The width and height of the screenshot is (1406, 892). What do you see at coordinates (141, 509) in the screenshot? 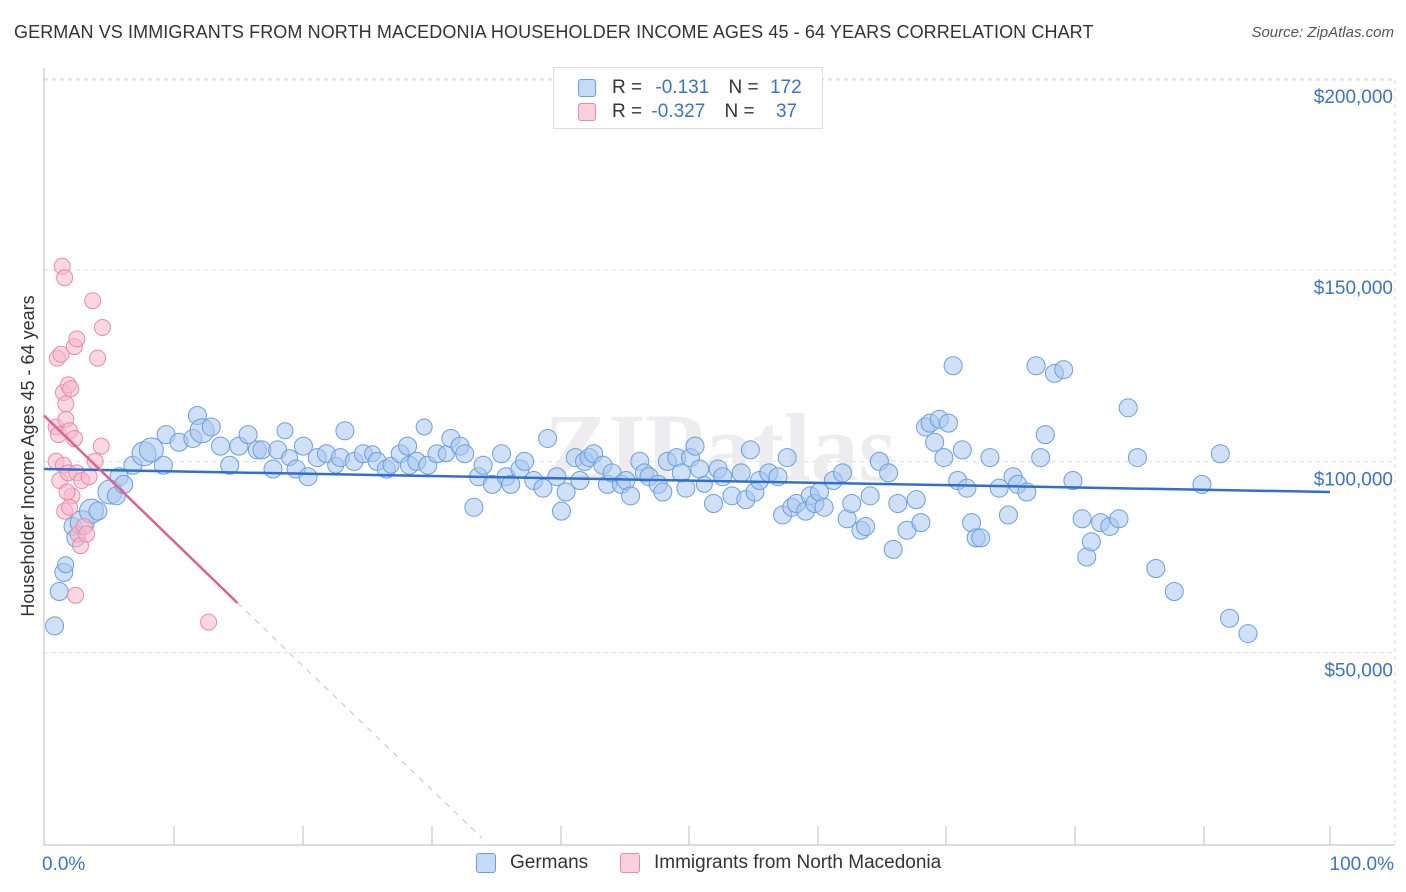
I see `north-macedonia-trend-line` at bounding box center [141, 509].